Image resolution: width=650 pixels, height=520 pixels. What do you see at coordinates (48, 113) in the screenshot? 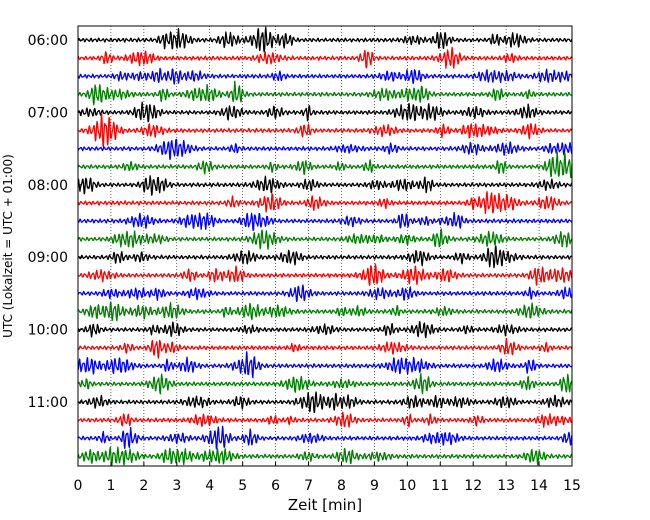
I see `y-tick-label-07:00: 07:00` at bounding box center [48, 113].